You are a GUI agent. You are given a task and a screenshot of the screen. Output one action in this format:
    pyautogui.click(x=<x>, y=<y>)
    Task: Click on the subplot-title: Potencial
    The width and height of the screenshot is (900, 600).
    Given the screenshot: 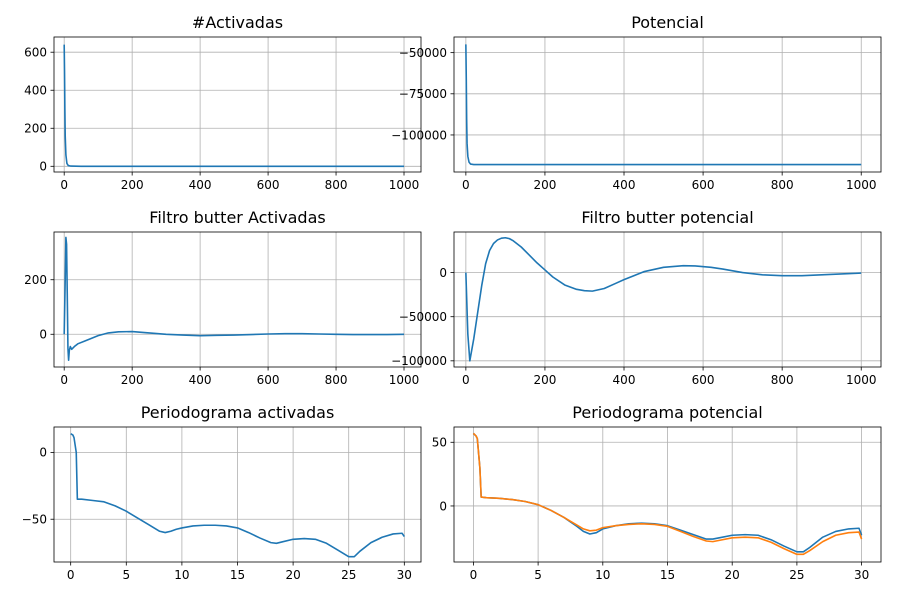 What is the action you would take?
    pyautogui.click(x=667, y=22)
    